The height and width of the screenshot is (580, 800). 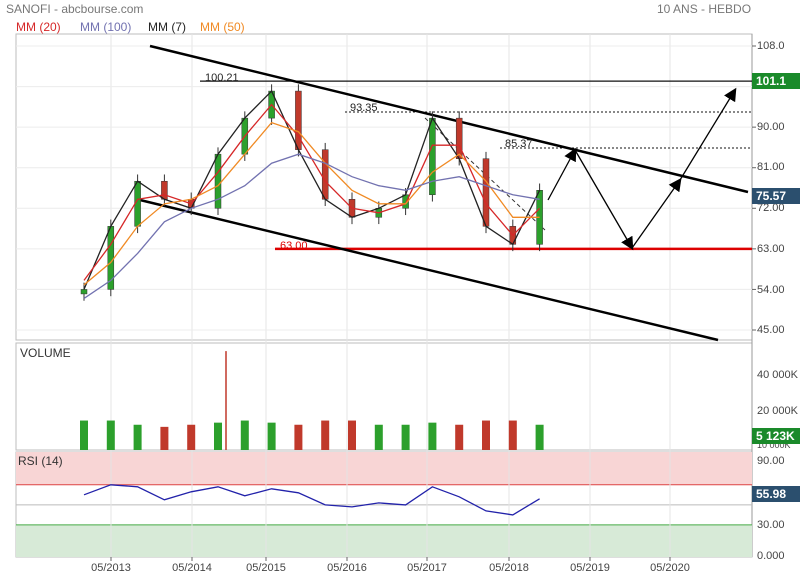 What do you see at coordinates (776, 494) in the screenshot?
I see `rsi-last-box: 55.98` at bounding box center [776, 494].